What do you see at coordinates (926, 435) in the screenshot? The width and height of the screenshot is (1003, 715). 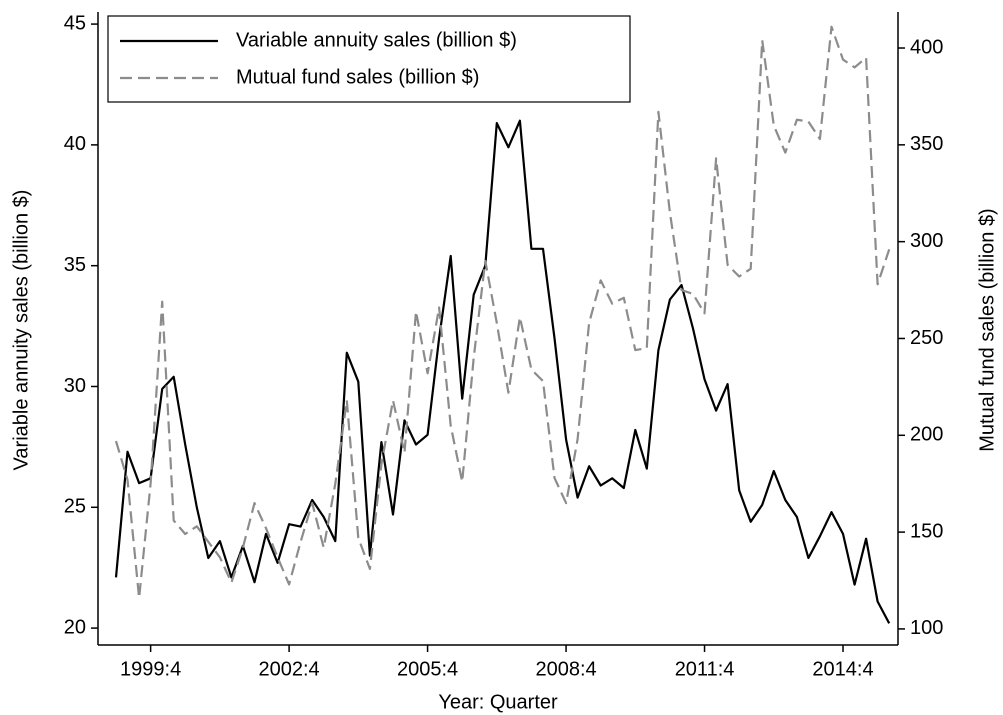 I see `y2-tick-label: 200` at bounding box center [926, 435].